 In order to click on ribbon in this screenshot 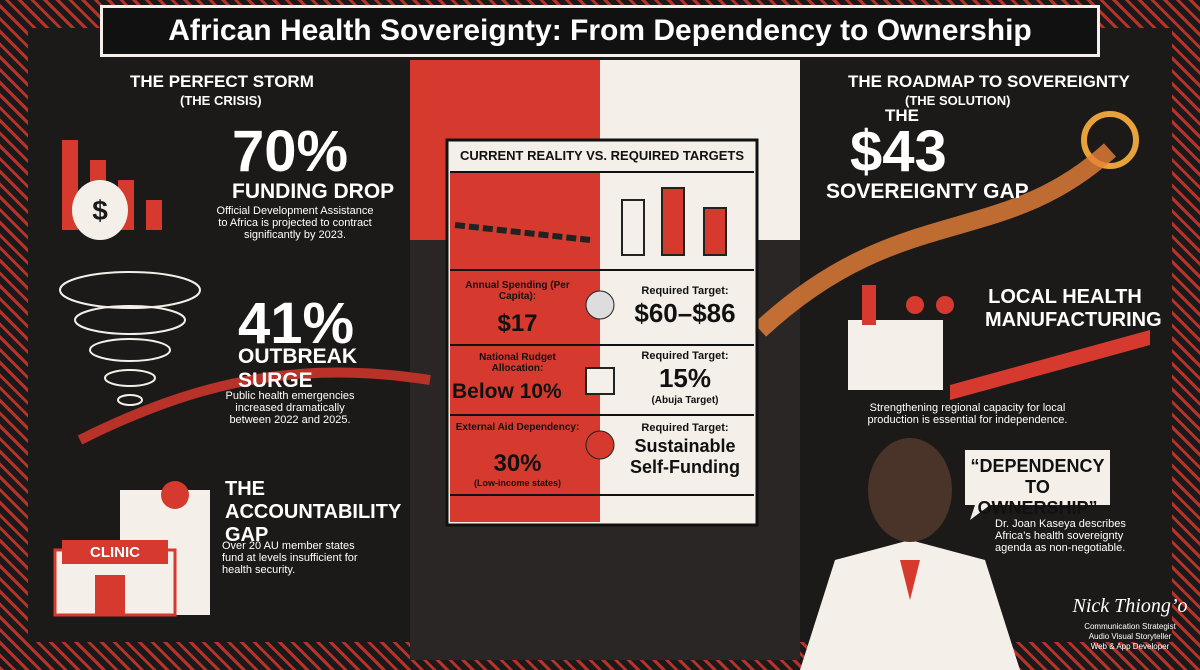, I will do `click(254, 406)`.